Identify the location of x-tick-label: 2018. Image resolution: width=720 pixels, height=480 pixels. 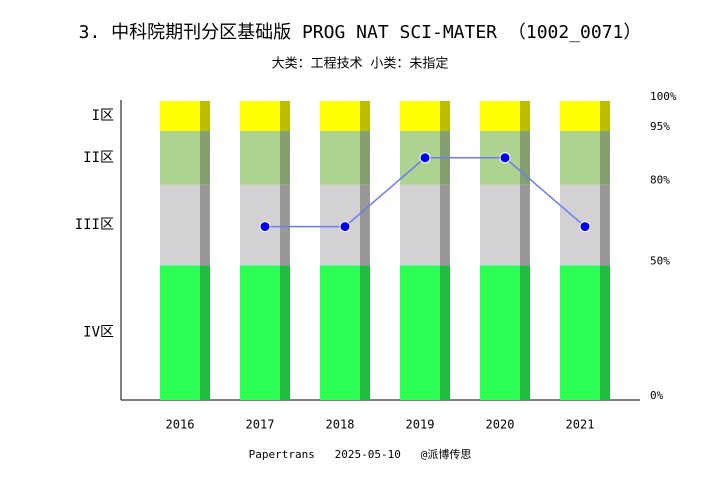
(340, 425).